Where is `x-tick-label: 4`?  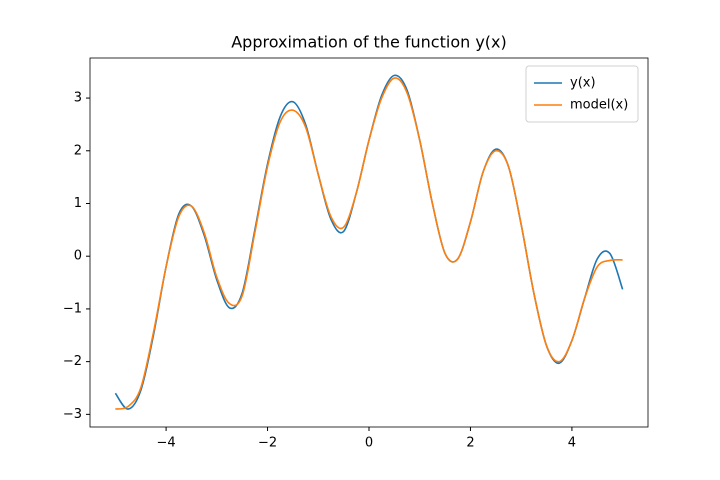
x-tick-label: 4 is located at coordinates (572, 443).